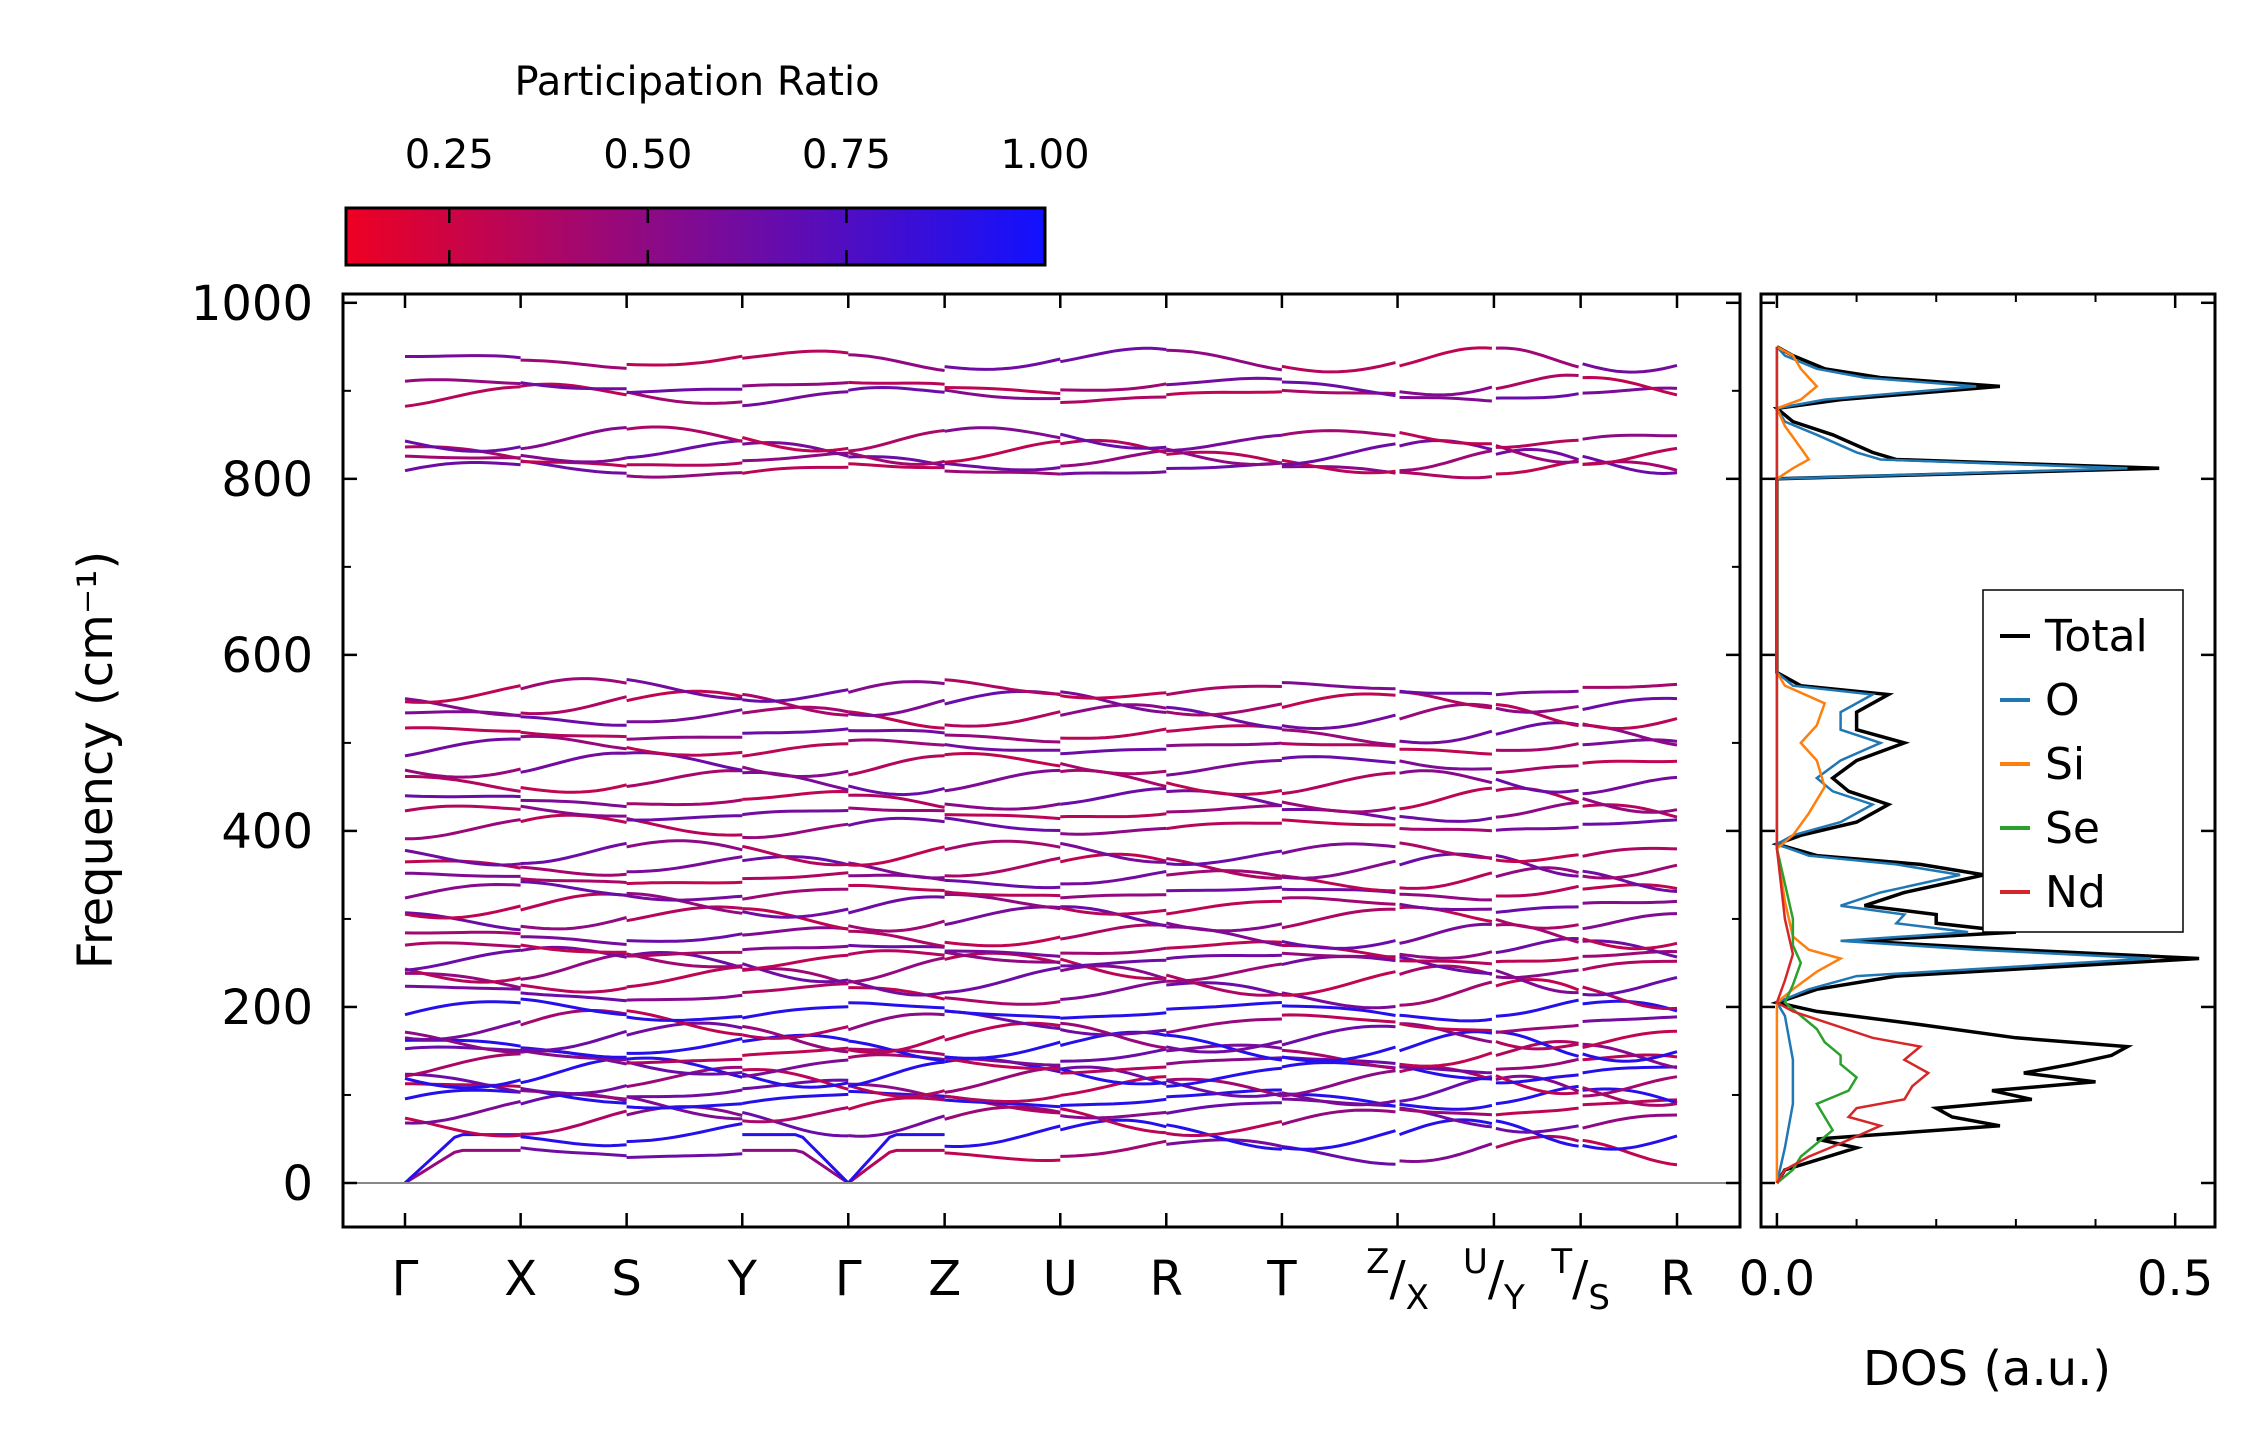 The image size is (2260, 1455). I want to click on colorbar-bar, so click(695, 236).